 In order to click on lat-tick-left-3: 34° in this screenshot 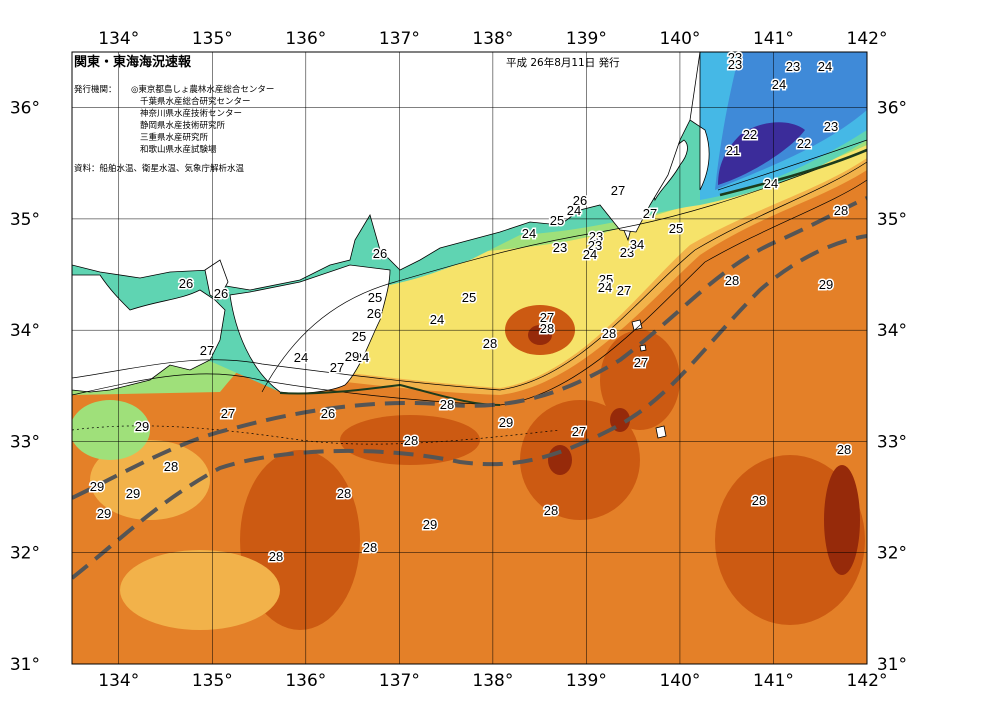, I will do `click(25, 331)`.